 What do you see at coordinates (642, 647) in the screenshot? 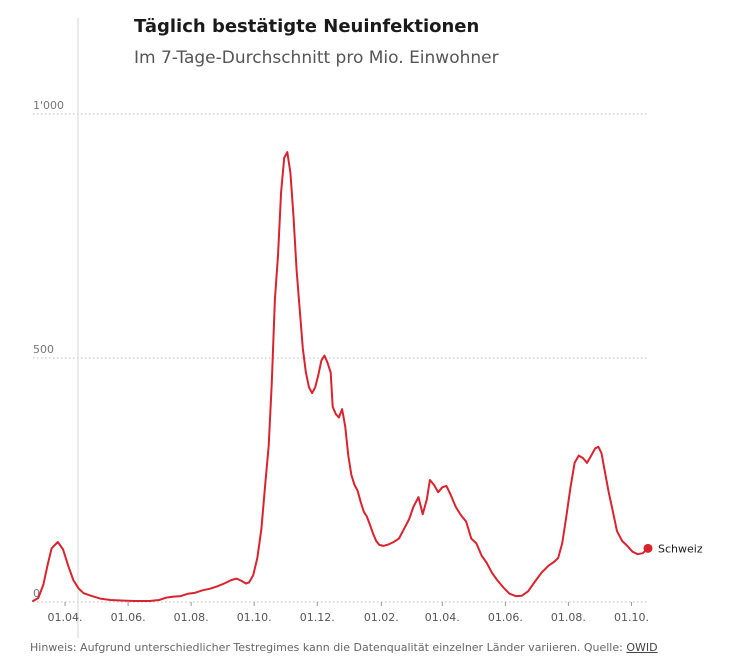
I see `source-link: OWID` at bounding box center [642, 647].